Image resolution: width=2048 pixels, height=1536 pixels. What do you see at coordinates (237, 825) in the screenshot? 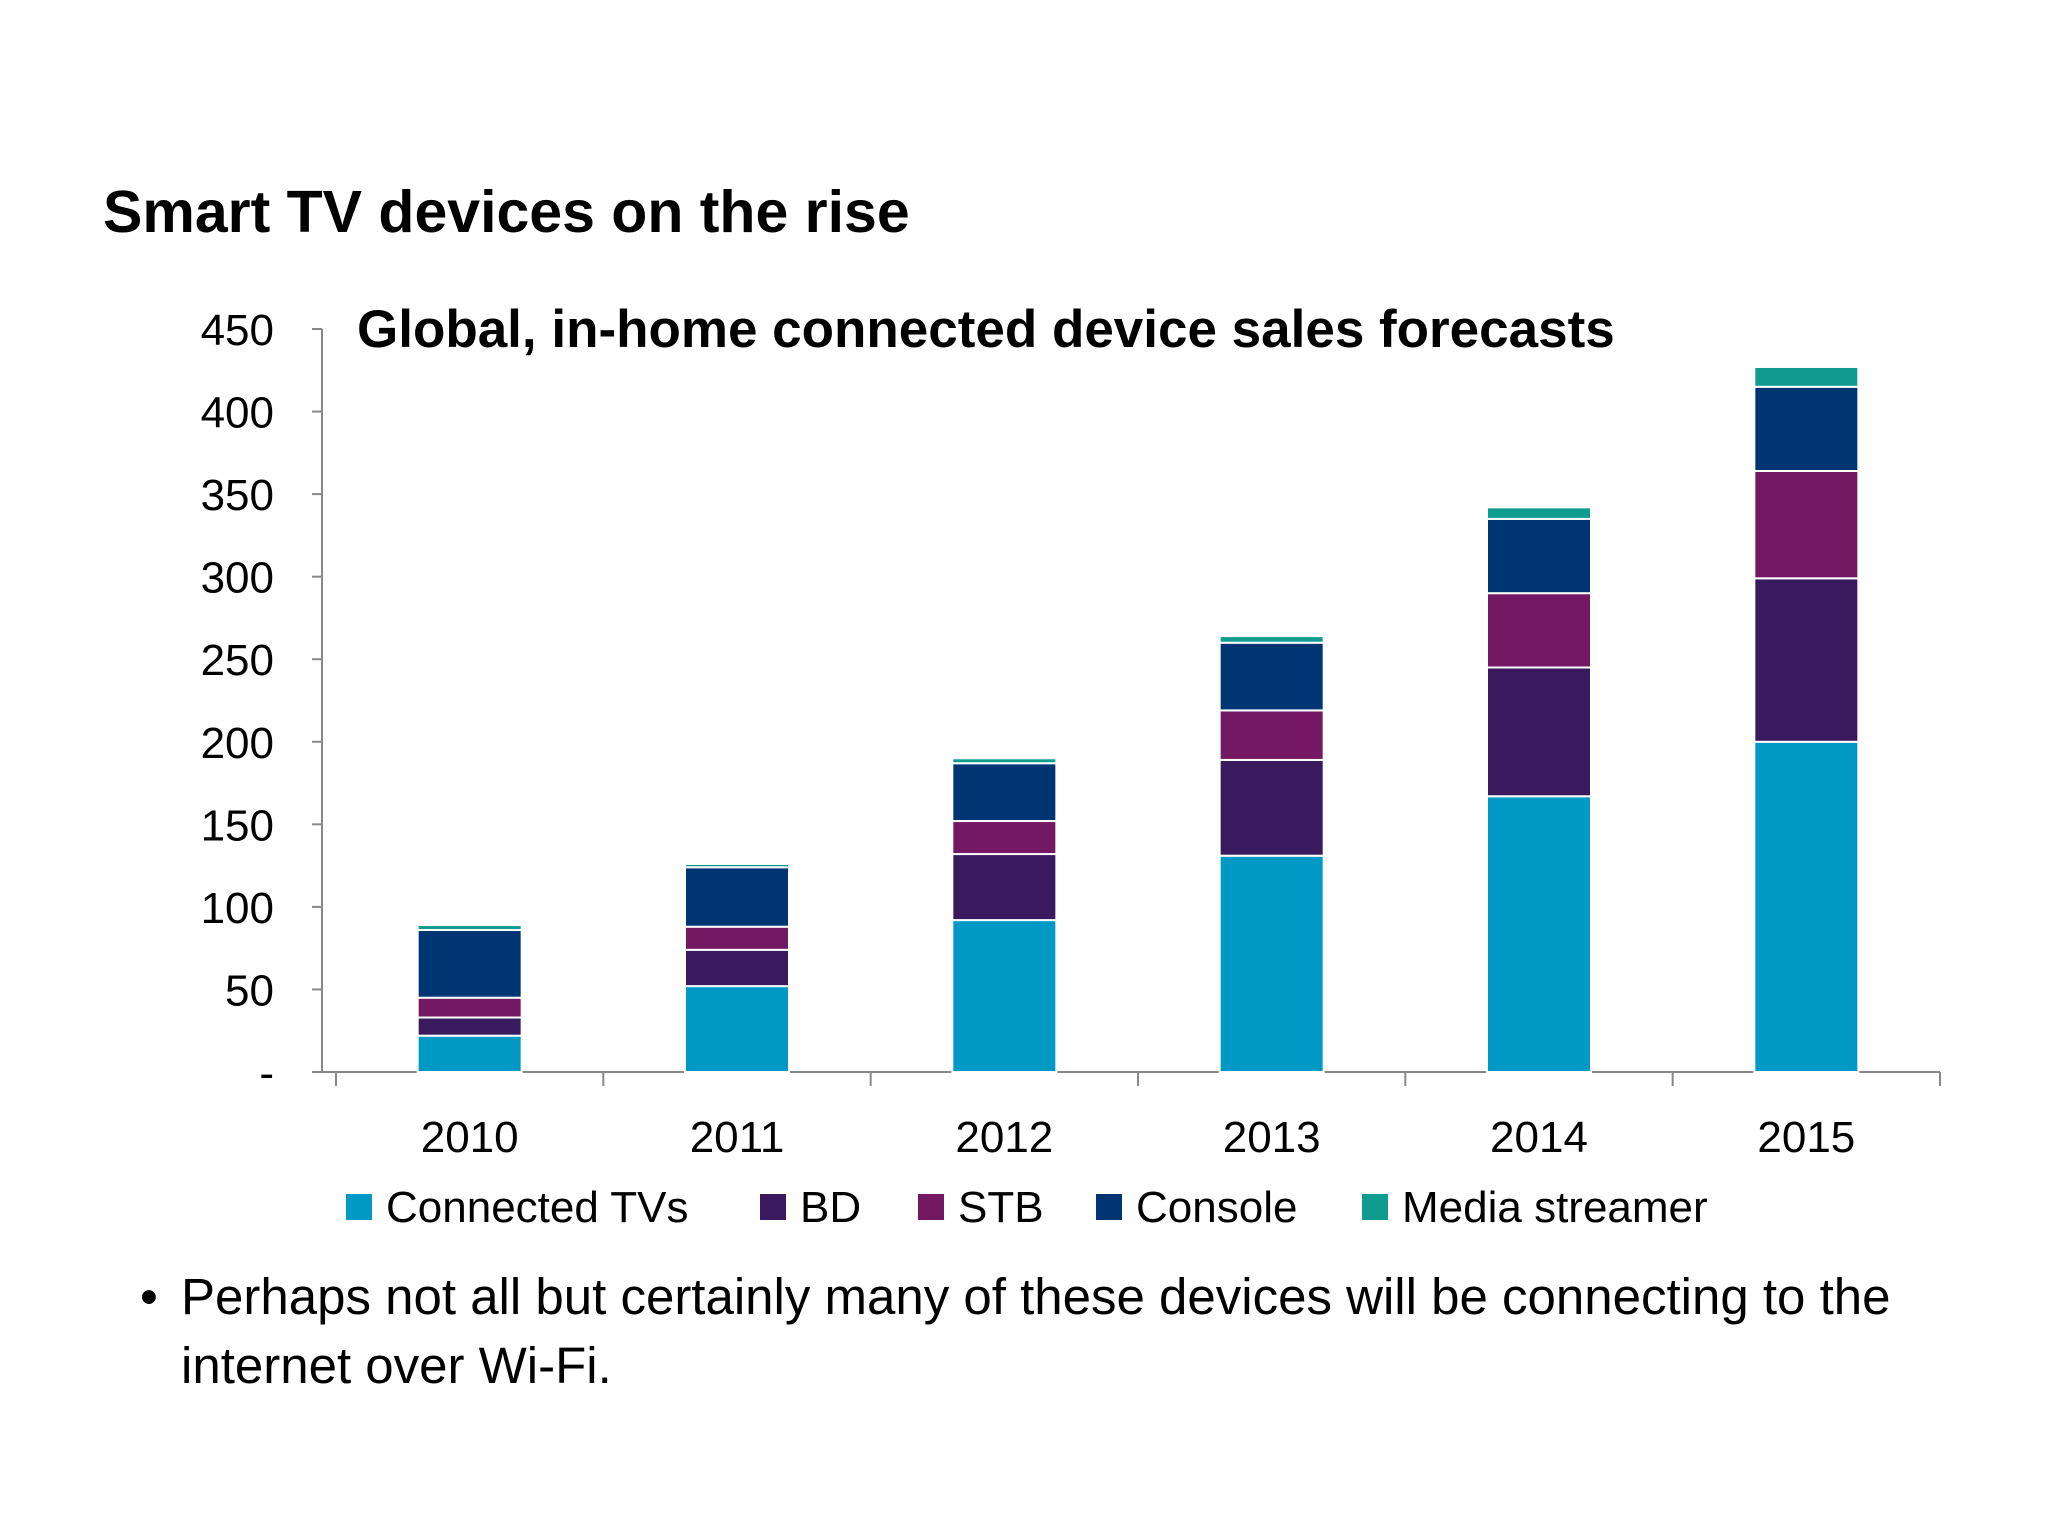
I see `y-tick-label: 150` at bounding box center [237, 825].